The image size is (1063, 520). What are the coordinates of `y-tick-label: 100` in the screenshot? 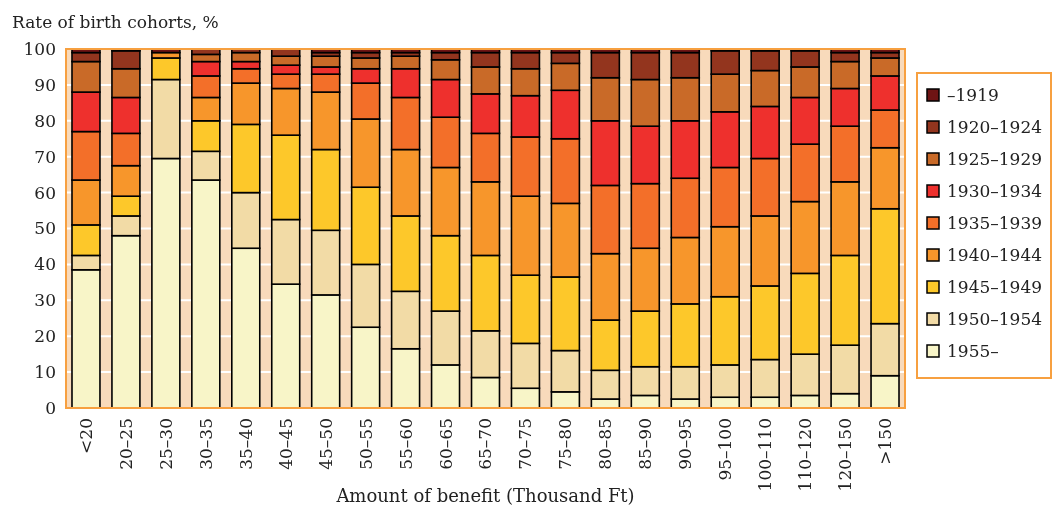 It's located at (39, 48).